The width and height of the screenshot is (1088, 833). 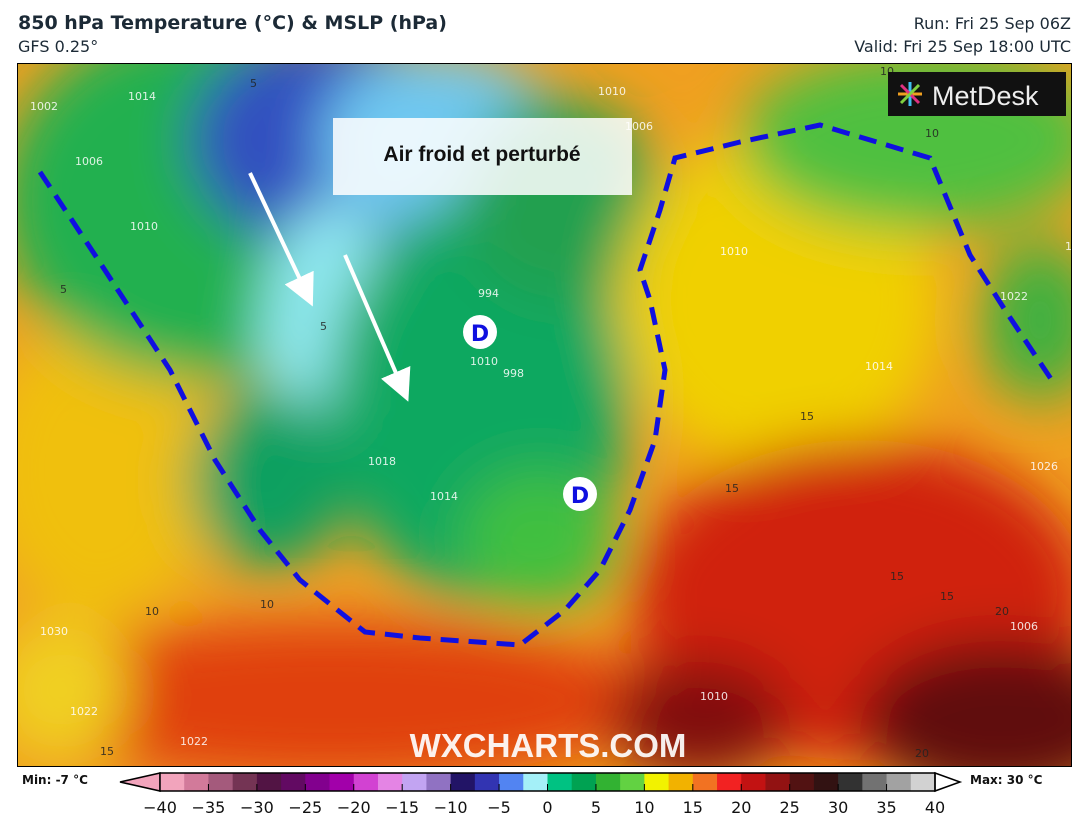 What do you see at coordinates (232, 23) in the screenshot?
I see `chart-title: 850 hPa Temperature (°C) & MSLP (hPa)` at bounding box center [232, 23].